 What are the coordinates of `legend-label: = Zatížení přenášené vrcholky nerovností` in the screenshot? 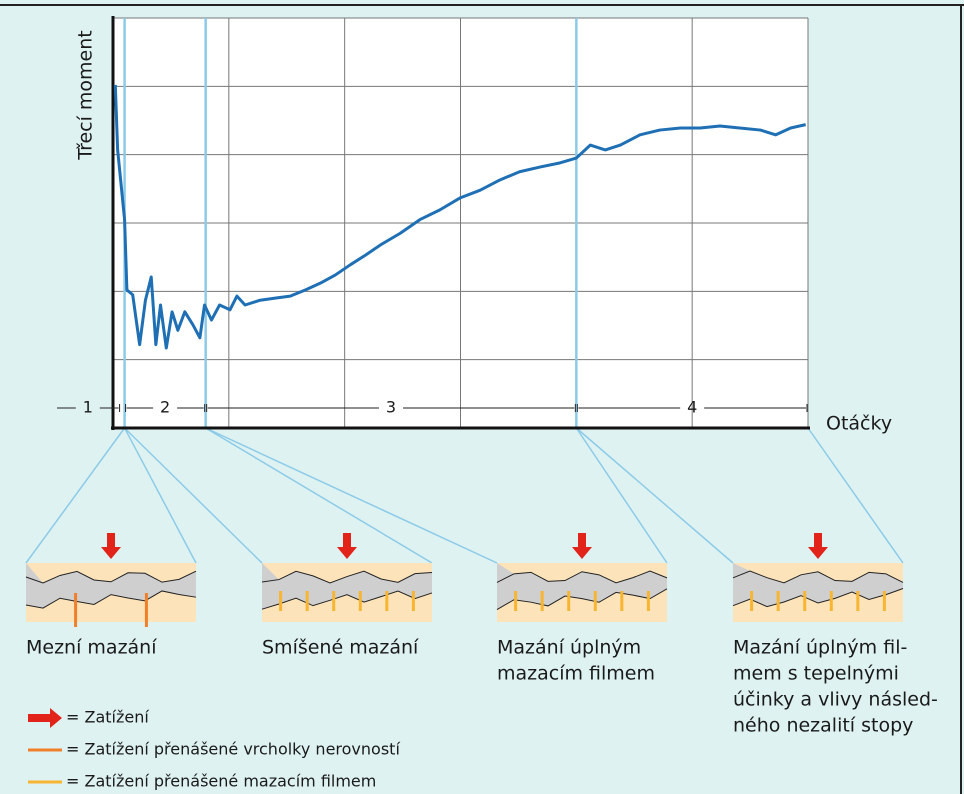 It's located at (233, 749).